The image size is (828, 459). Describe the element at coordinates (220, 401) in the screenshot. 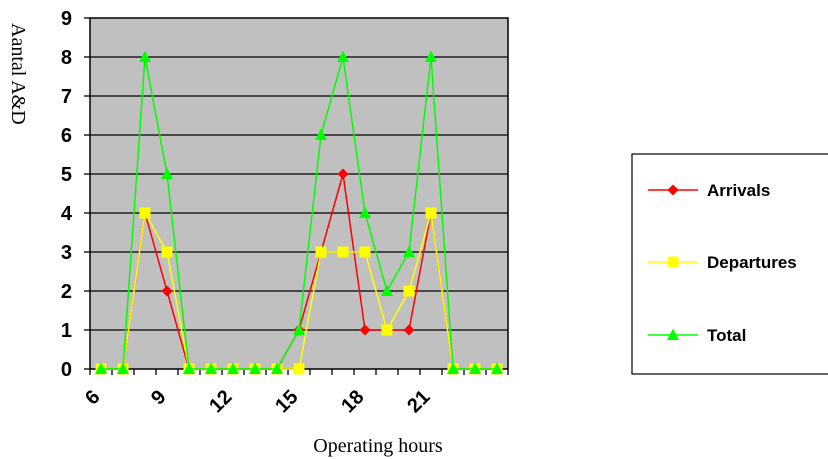

I see `x-tick-label: 12` at that location.